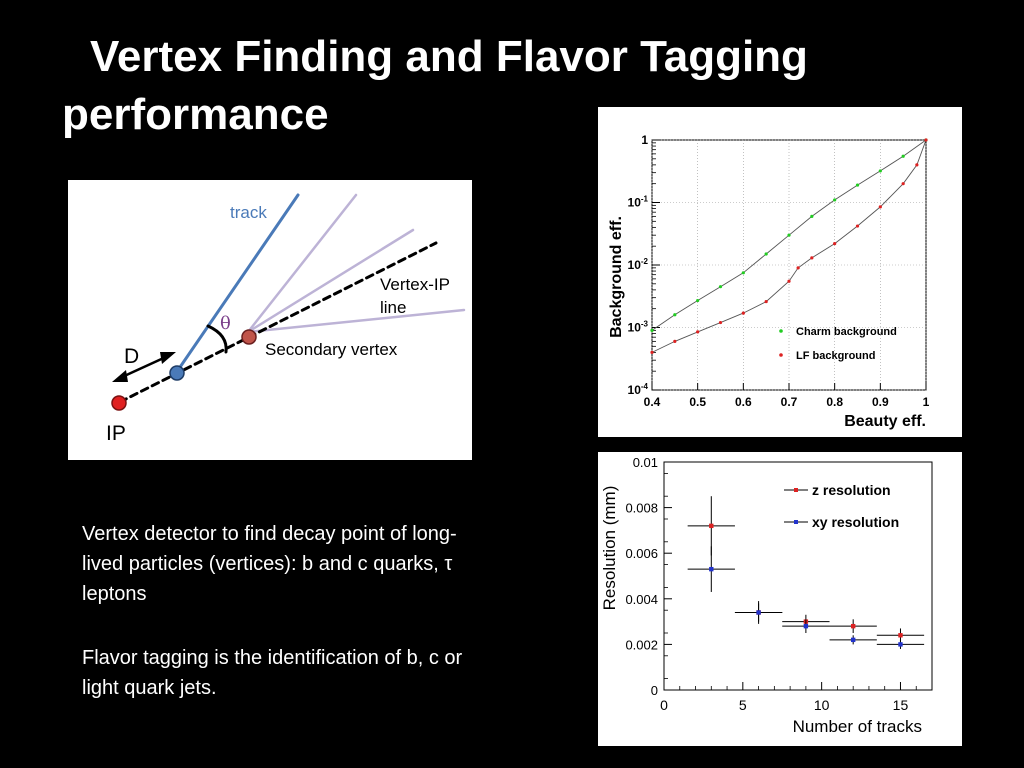  What do you see at coordinates (609, 548) in the screenshot?
I see `res-ylabel: Resolution (mm)` at bounding box center [609, 548].